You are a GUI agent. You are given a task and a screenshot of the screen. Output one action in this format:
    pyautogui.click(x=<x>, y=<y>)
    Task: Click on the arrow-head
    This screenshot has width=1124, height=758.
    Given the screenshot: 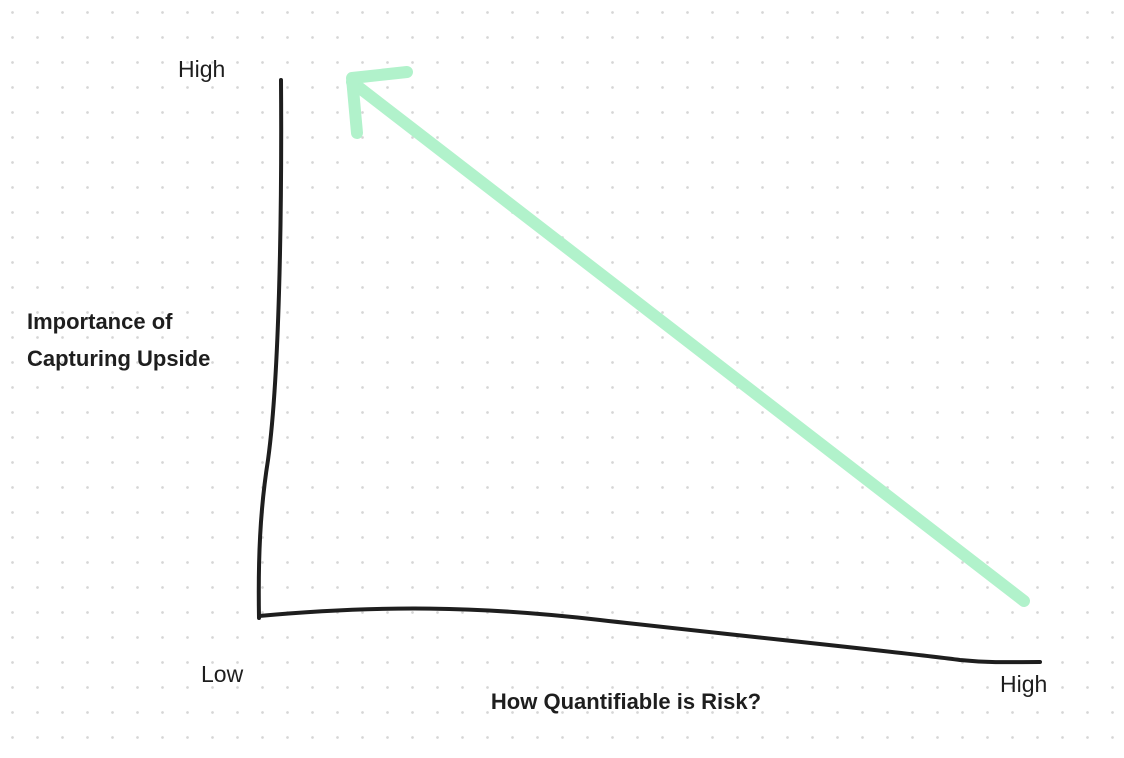 What is the action you would take?
    pyautogui.click(x=379, y=102)
    